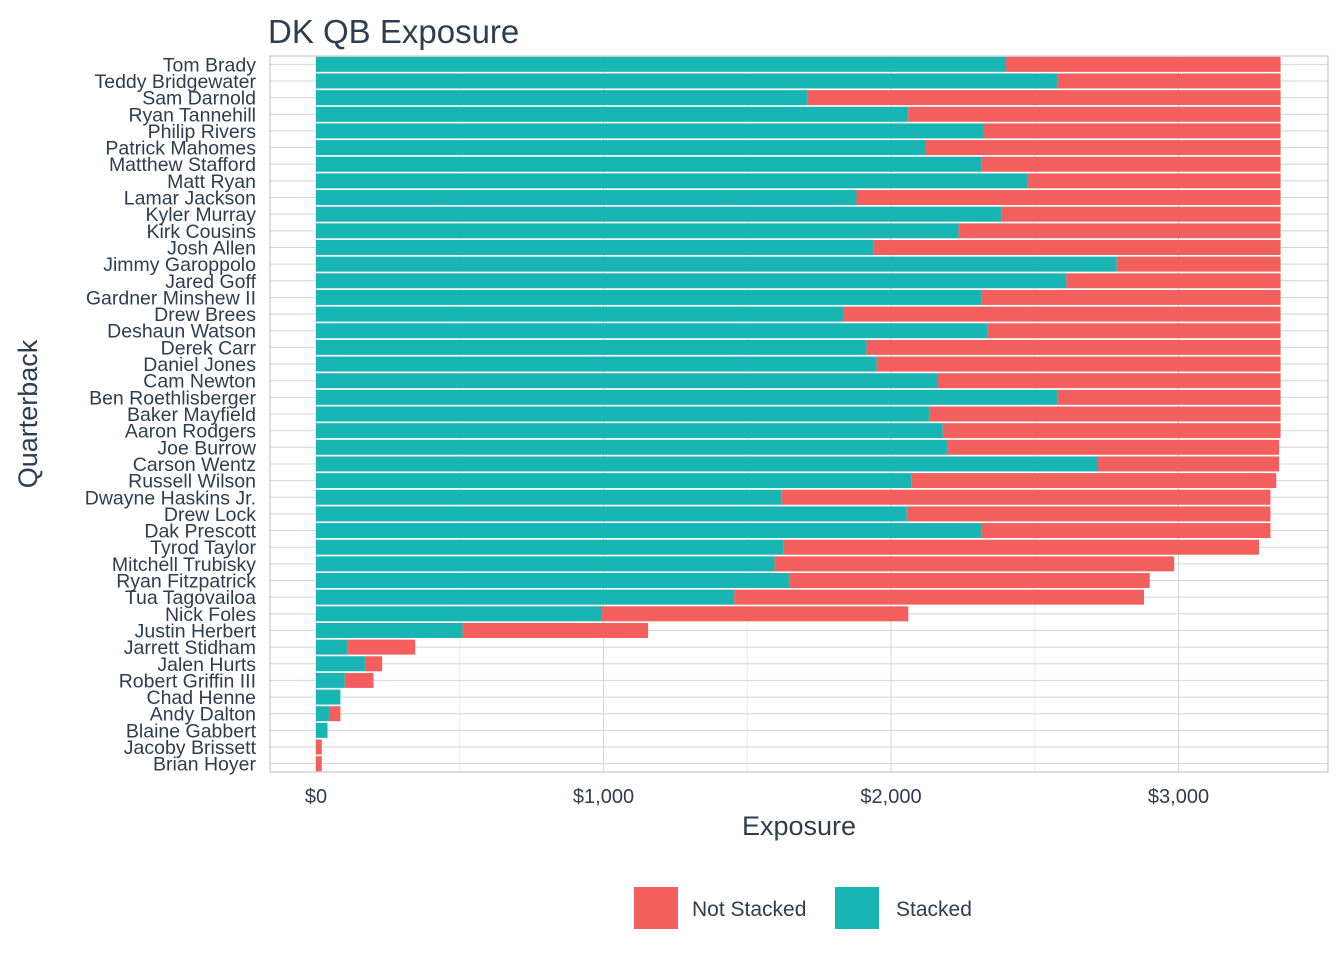 The image size is (1344, 960). Describe the element at coordinates (184, 565) in the screenshot. I see `y-tick-label: Mitchell Trubisky` at that location.